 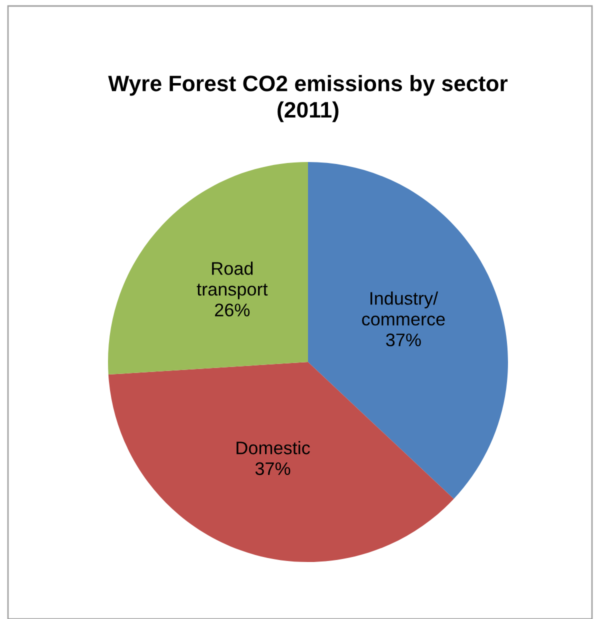 What do you see at coordinates (232, 281) in the screenshot?
I see `slice-label: Road transport` at bounding box center [232, 281].